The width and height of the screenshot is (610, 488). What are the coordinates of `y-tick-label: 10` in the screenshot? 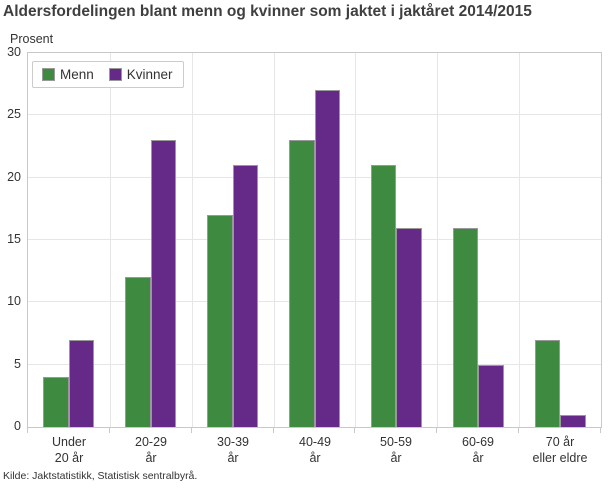 It's located at (14, 301).